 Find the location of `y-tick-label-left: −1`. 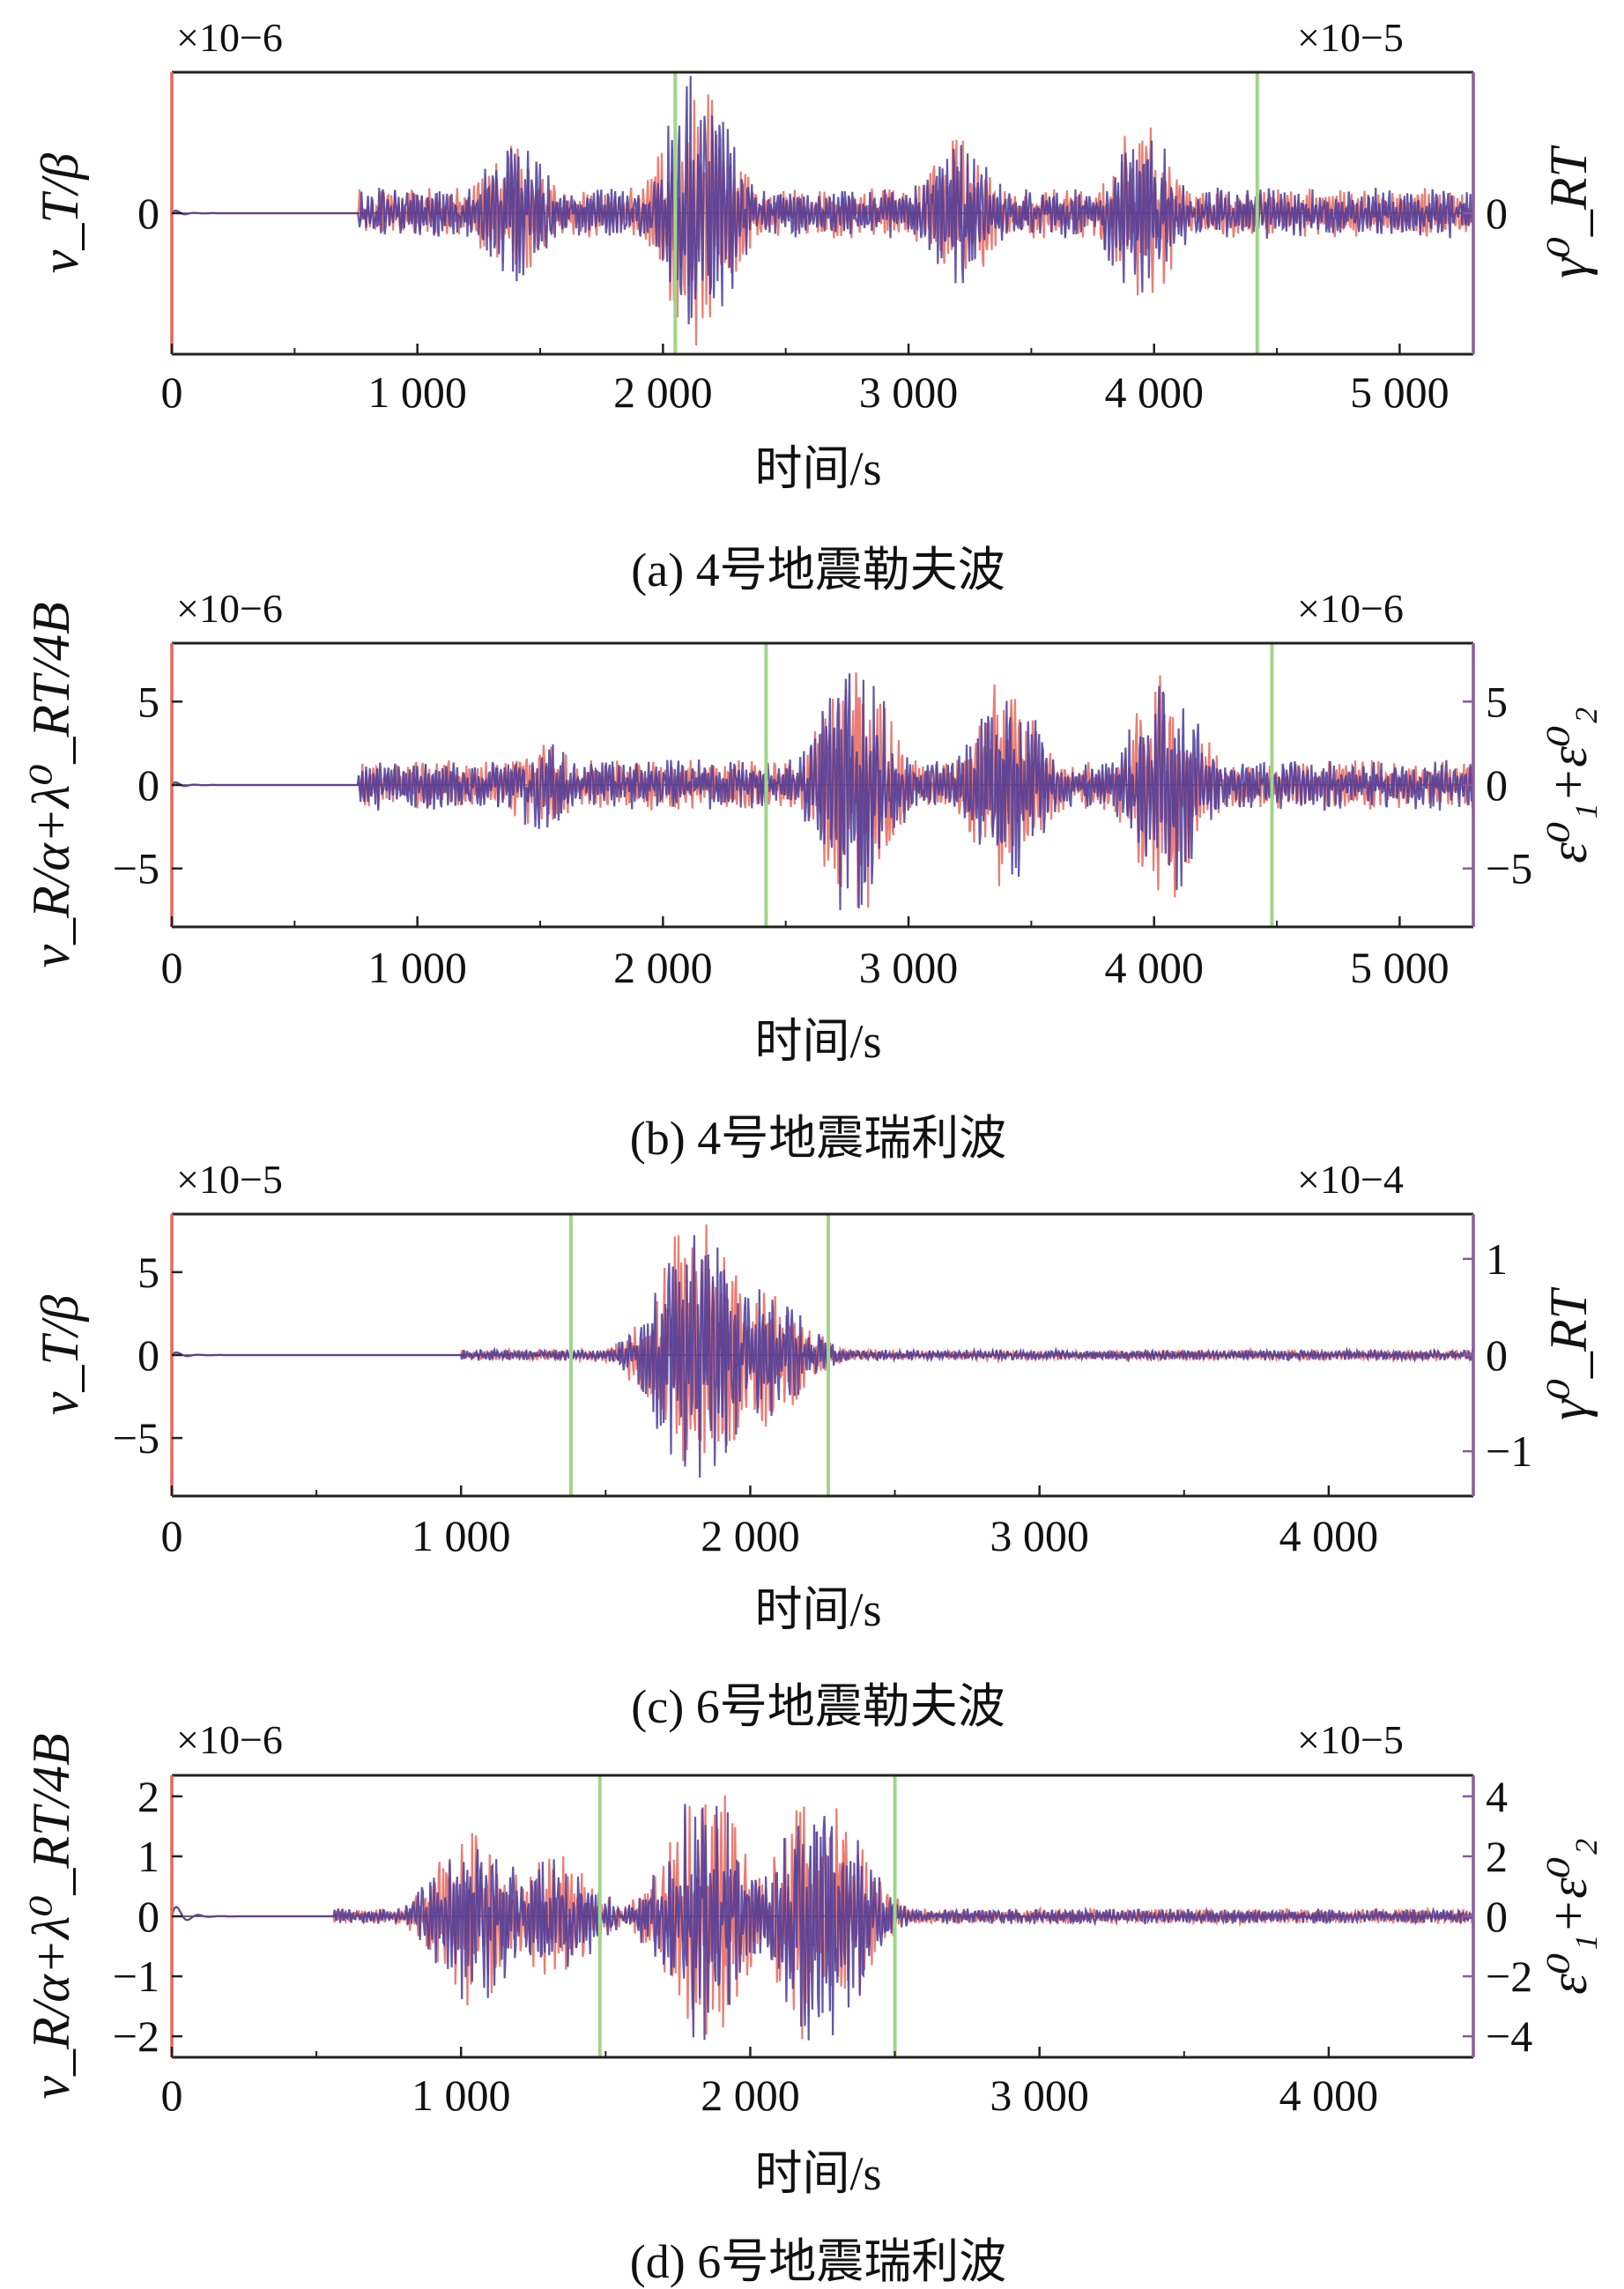

y-tick-label-left: −1 is located at coordinates (136, 1976).